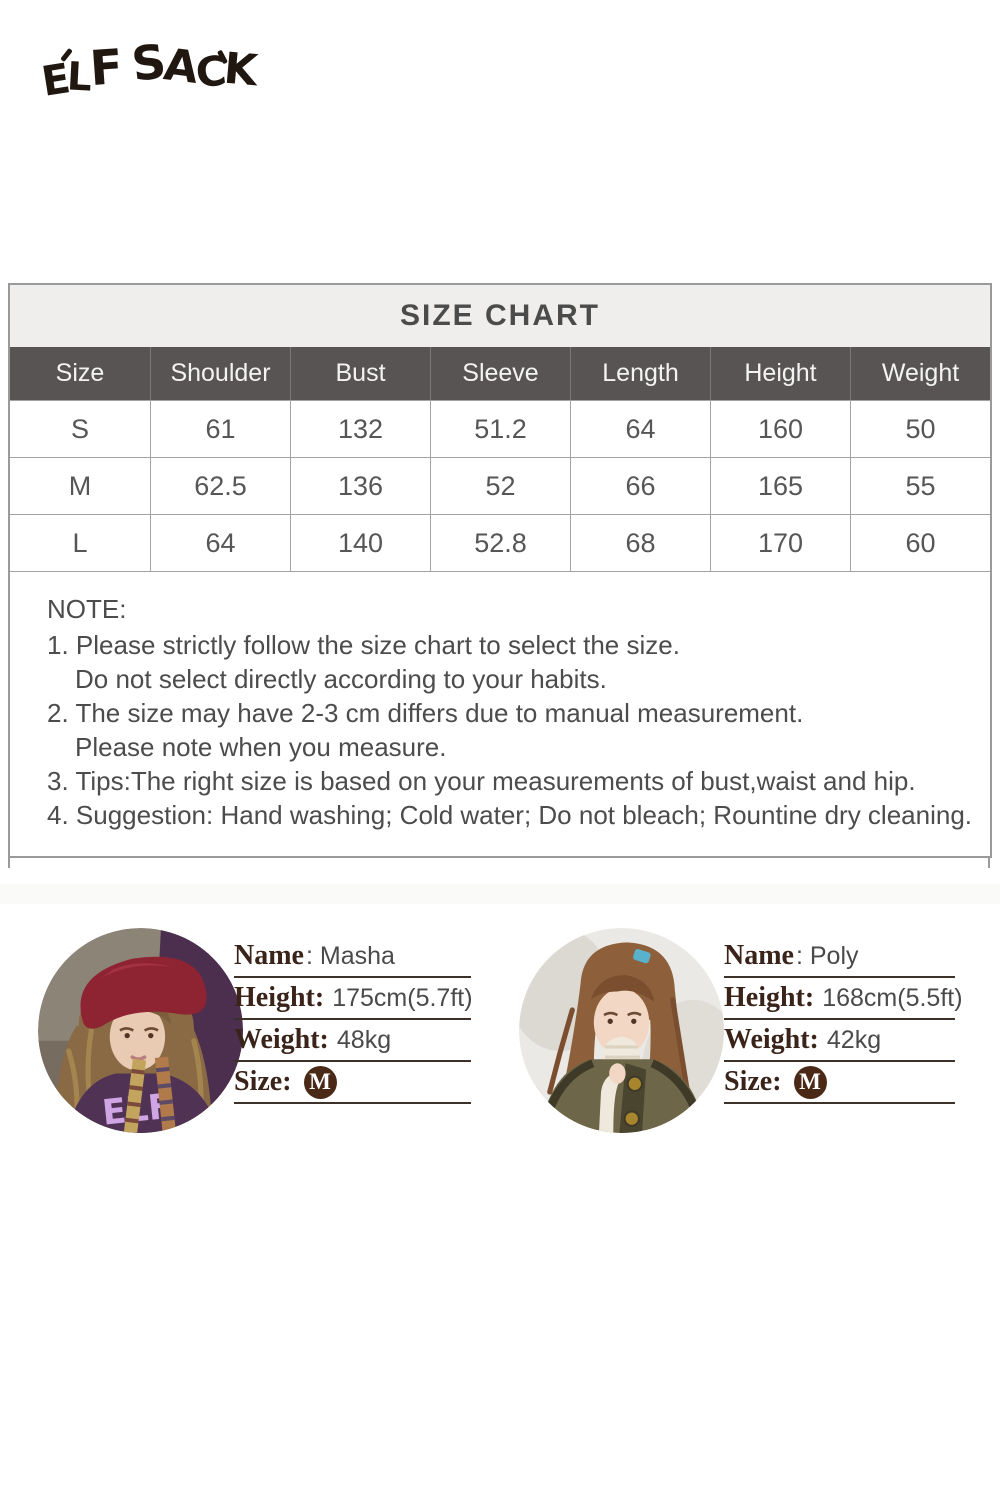 Image resolution: width=1000 pixels, height=1500 pixels. Describe the element at coordinates (261, 747) in the screenshot. I see `note-line-2b: Please note when you measure.` at that location.